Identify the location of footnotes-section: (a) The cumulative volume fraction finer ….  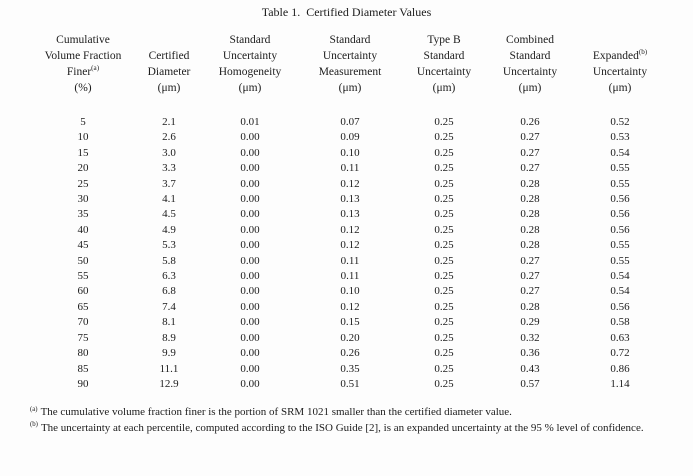
(346, 420).